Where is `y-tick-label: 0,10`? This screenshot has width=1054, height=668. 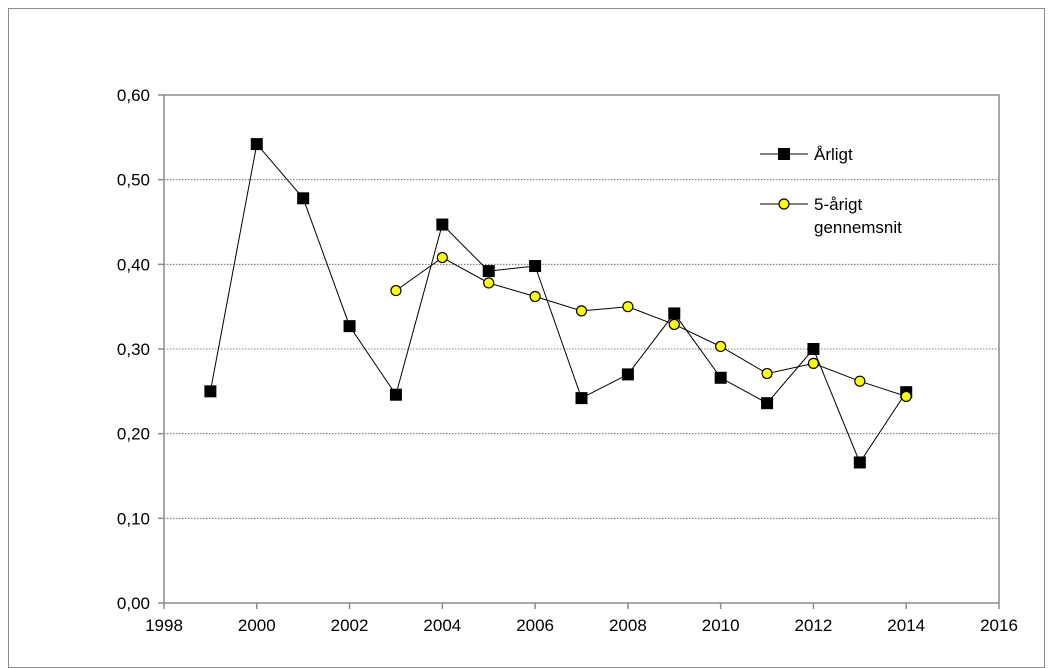 y-tick-label: 0,10 is located at coordinates (133, 518).